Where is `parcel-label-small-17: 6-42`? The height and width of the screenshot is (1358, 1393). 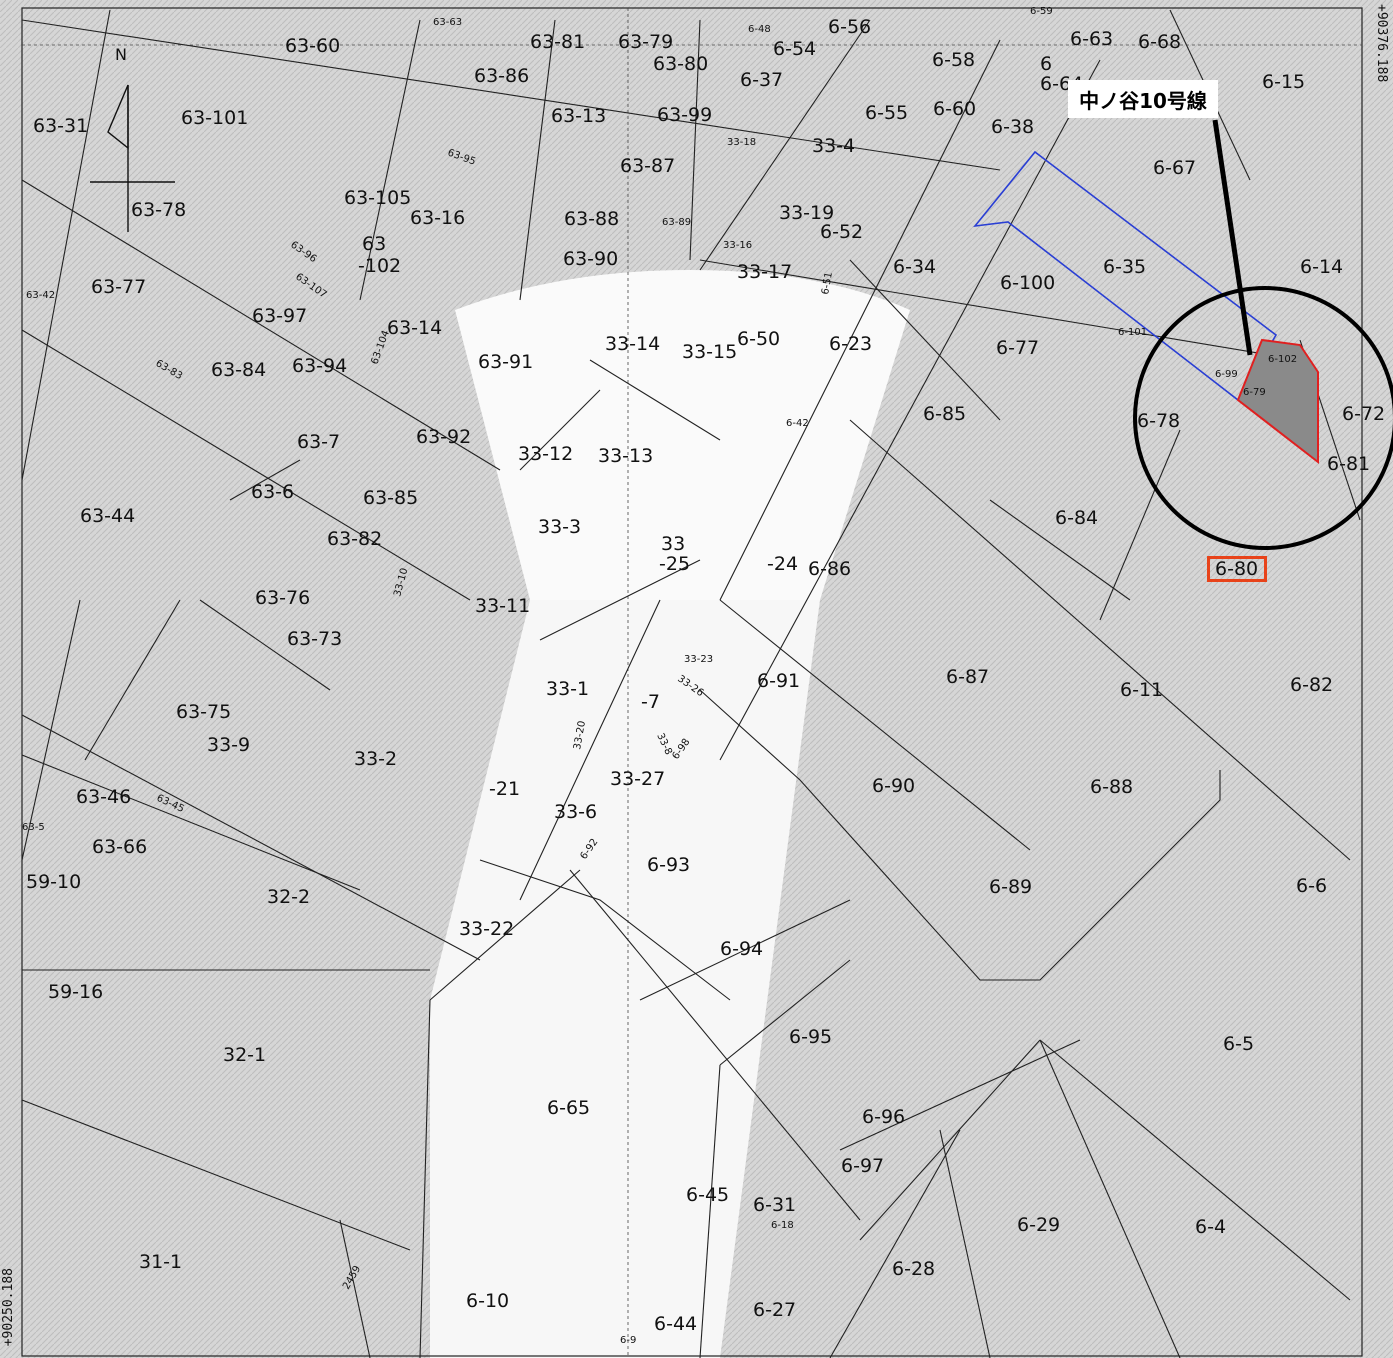
parcel-label-small-17: 6-42 is located at coordinates (797, 423).